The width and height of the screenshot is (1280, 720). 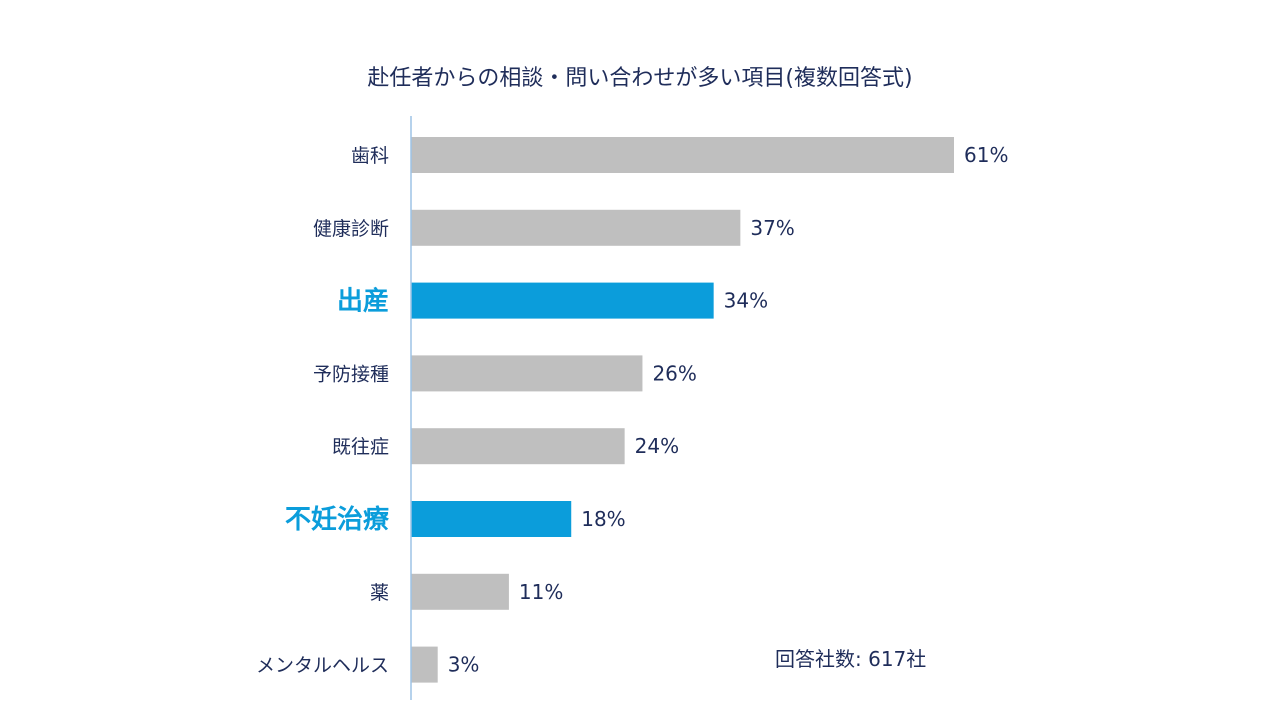 I want to click on value-label-8: 3%, so click(x=464, y=665).